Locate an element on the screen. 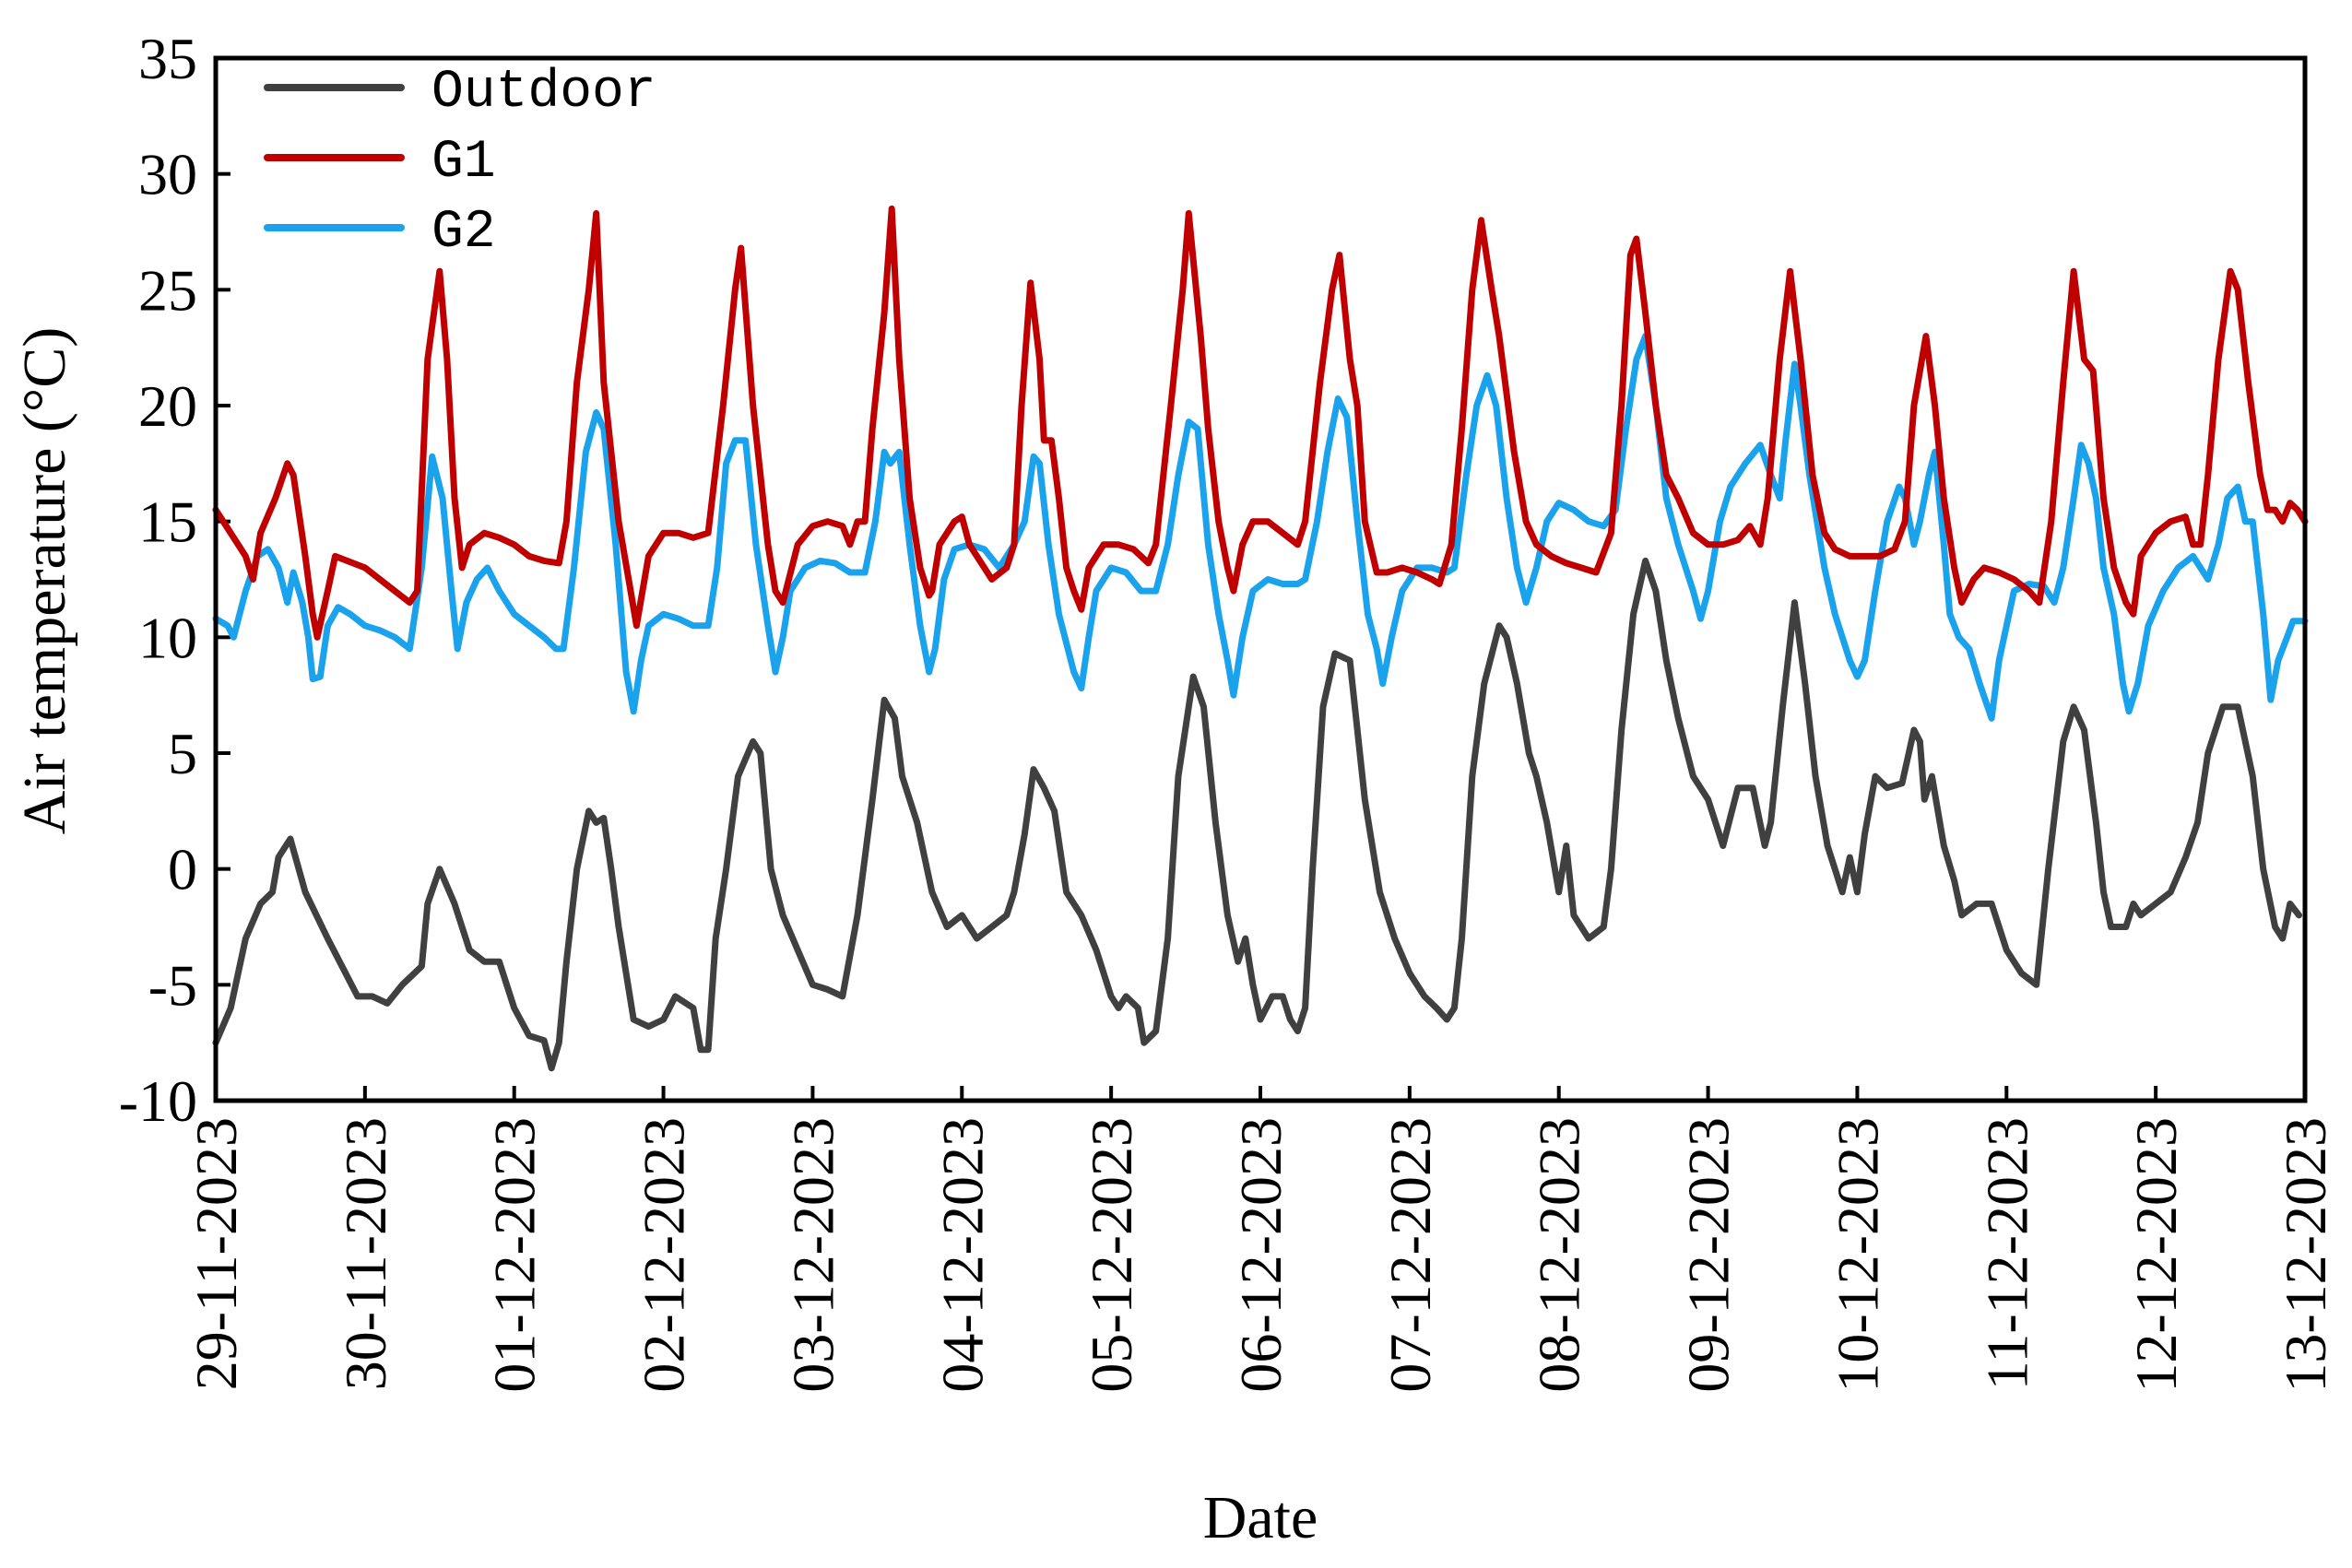 The image size is (2352, 1568). y-tick-label: 10 is located at coordinates (167, 638).